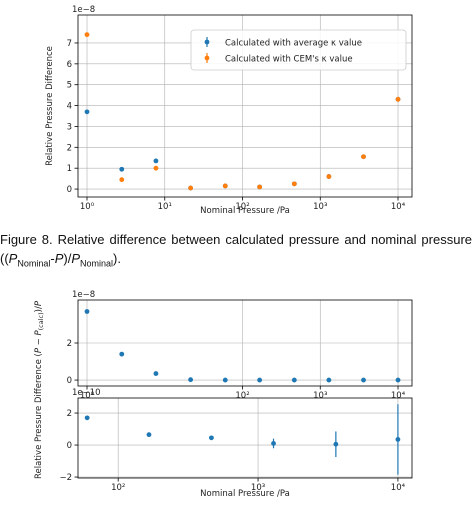  What do you see at coordinates (165, 207) in the screenshot?
I see `x-tick-label: 10¹` at bounding box center [165, 207].